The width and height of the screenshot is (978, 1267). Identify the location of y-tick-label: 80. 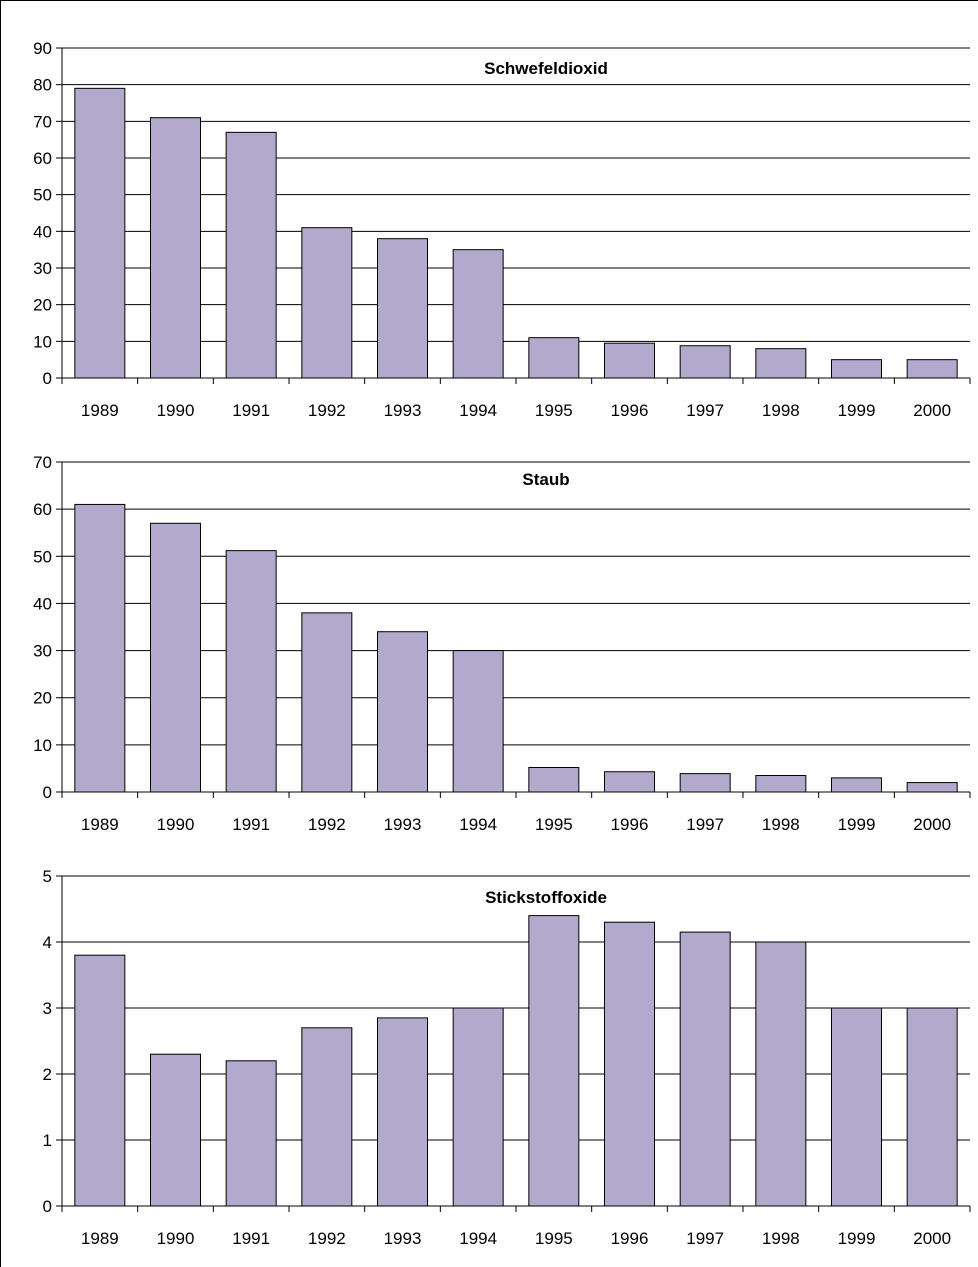
(42, 85).